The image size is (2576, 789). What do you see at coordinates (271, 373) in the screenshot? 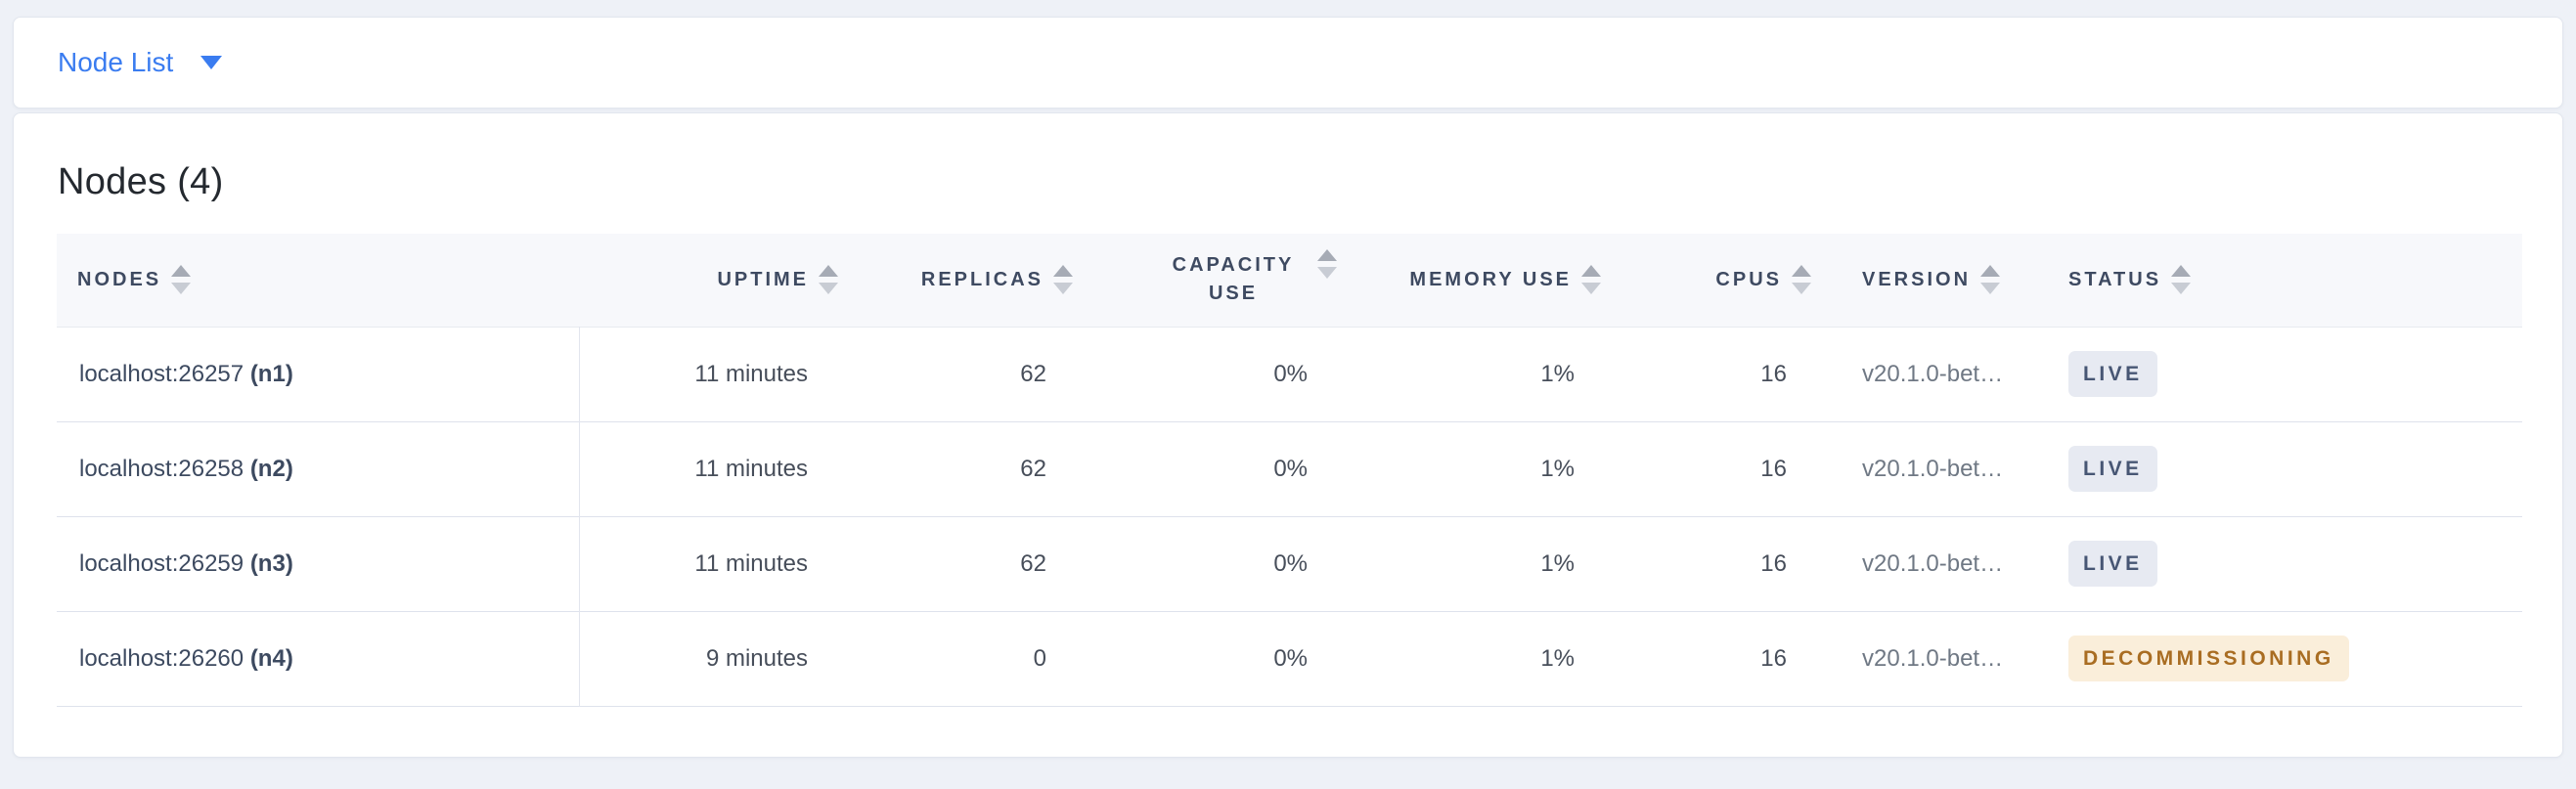
I see `node-id: (n1)` at bounding box center [271, 373].